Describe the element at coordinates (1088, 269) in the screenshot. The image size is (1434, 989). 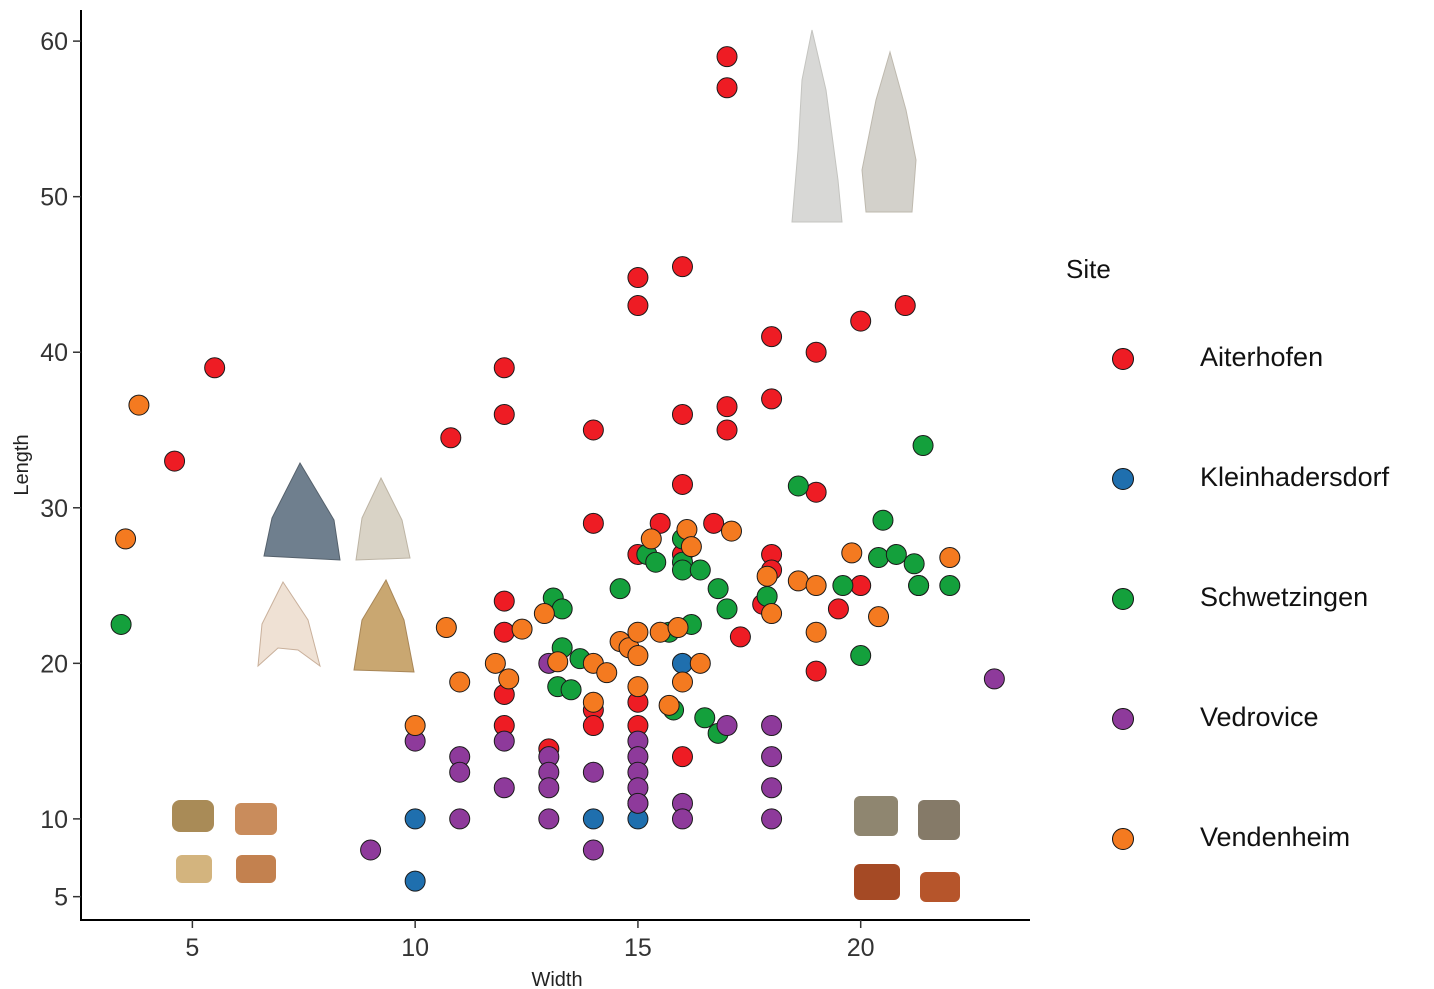
I see `legend-title: Site` at that location.